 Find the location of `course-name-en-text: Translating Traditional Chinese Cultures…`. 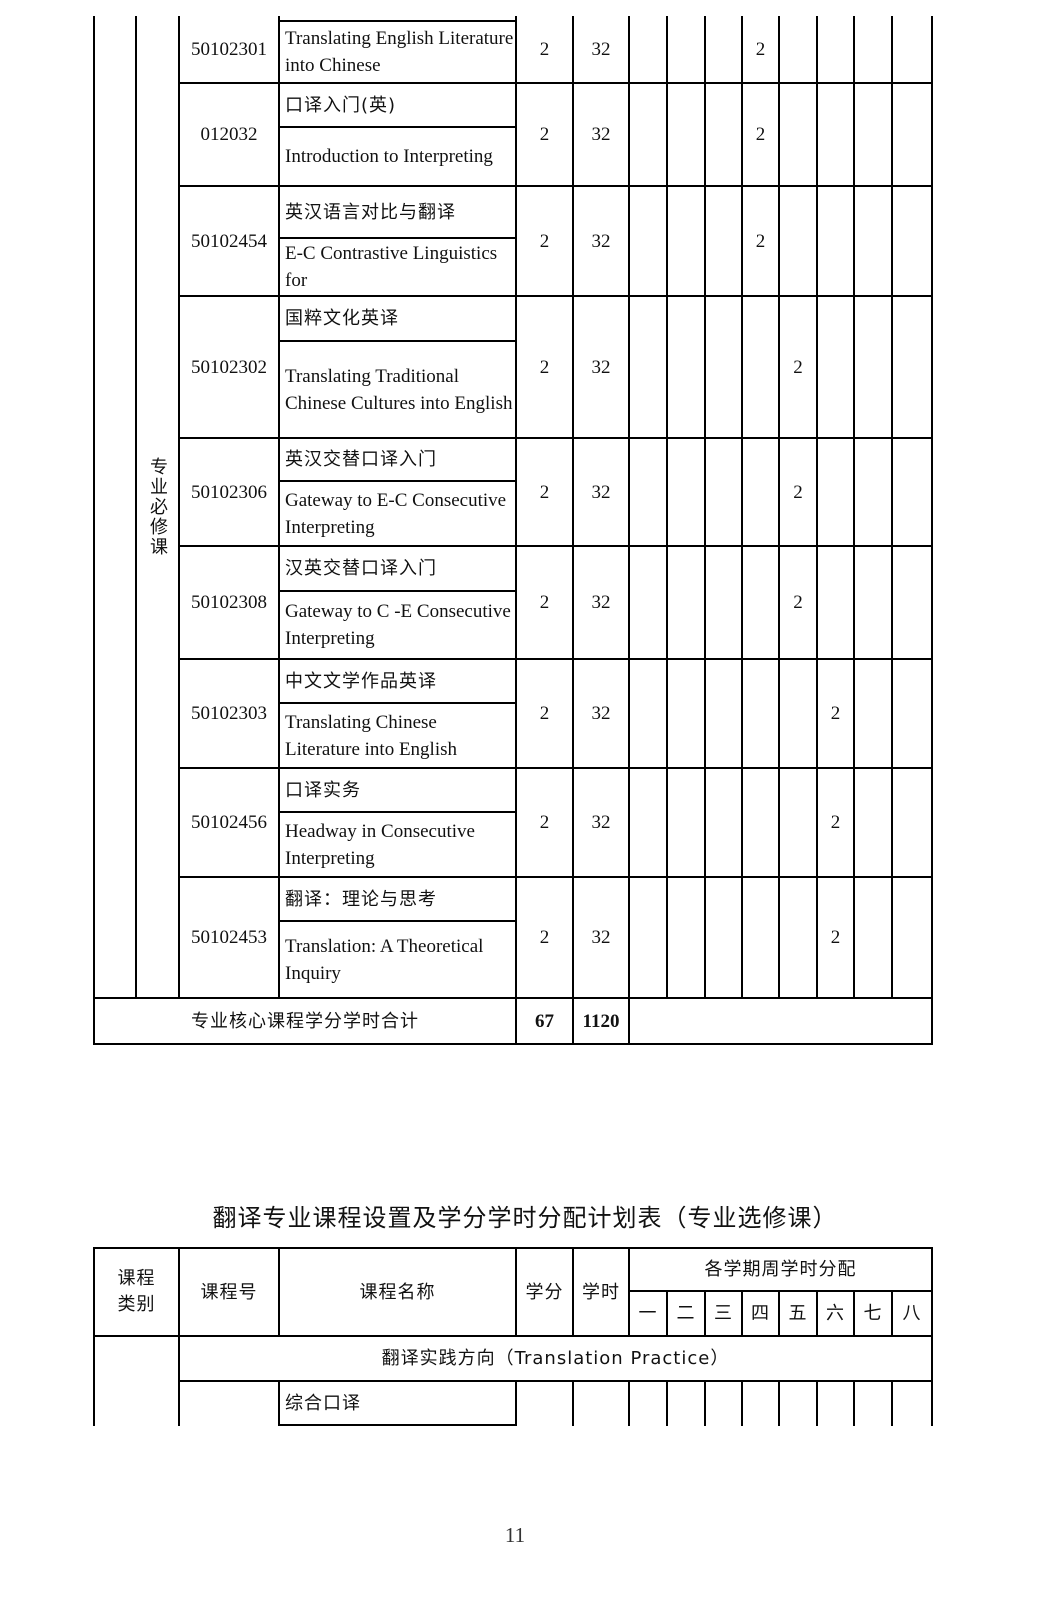

course-name-en-text: Translating Traditional Chinese Cultures… is located at coordinates (399, 389).